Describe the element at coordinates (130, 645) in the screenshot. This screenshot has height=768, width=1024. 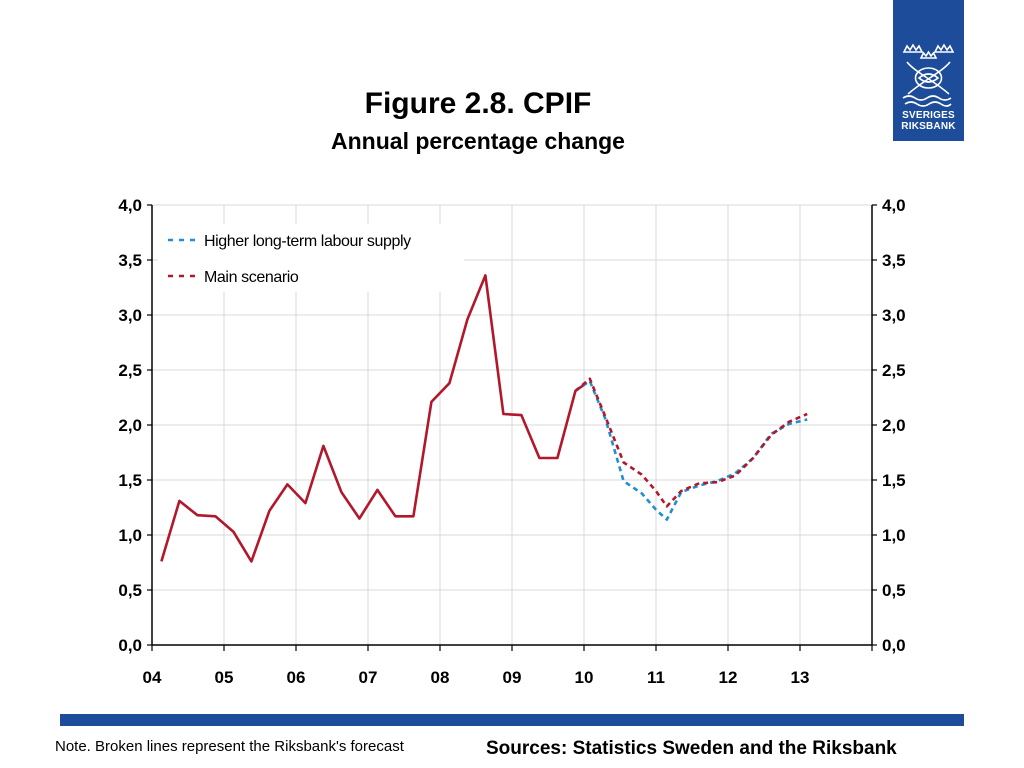
I see `y-tick-label-left: 0,0` at that location.